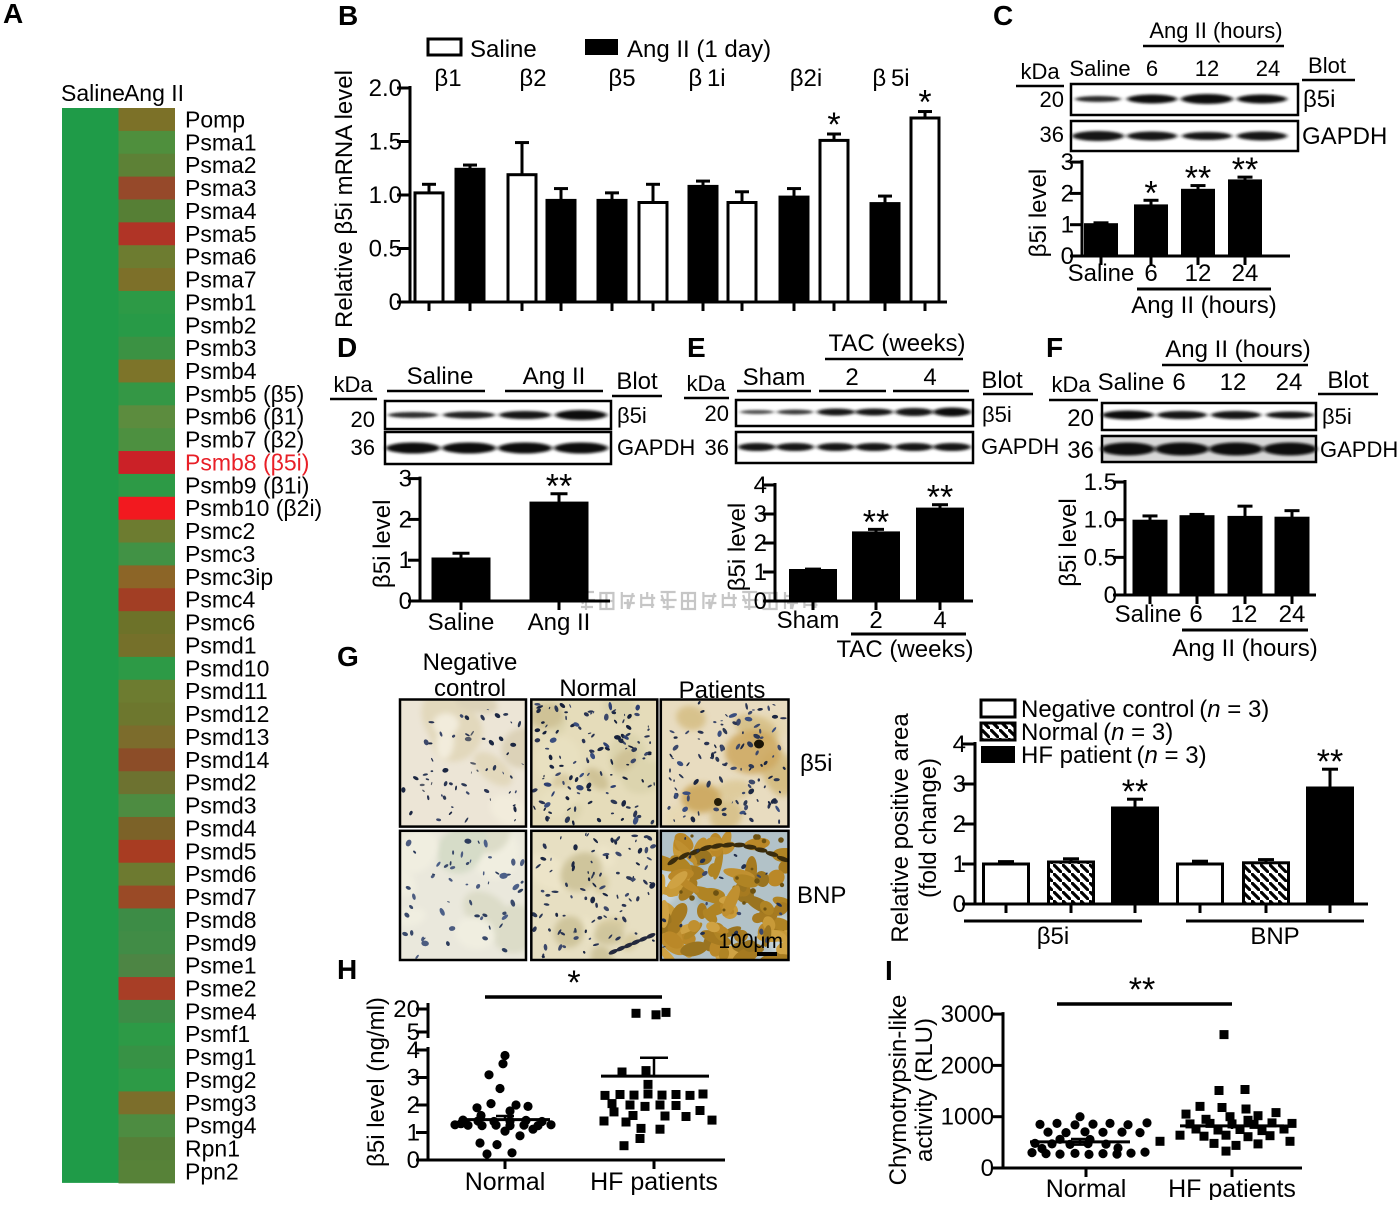 The image size is (1400, 1205). I want to click on svg-text: E, so click(696, 347).